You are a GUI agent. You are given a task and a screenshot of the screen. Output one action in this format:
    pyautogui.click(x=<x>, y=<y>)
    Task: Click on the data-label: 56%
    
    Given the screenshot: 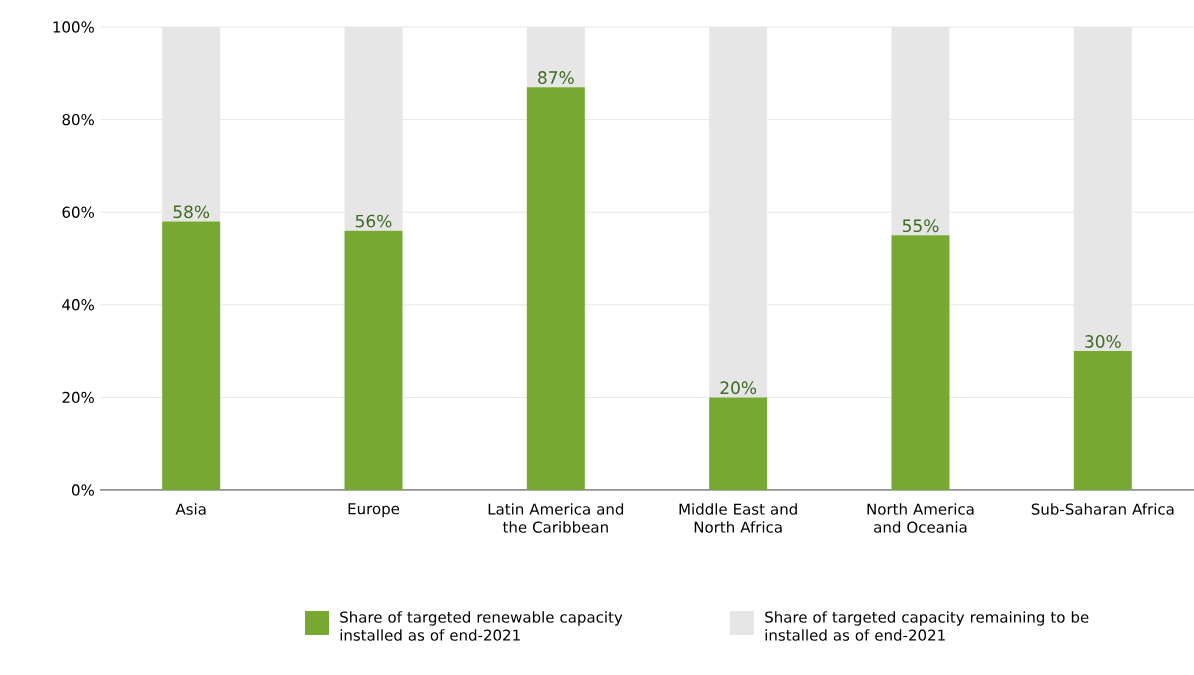 What is the action you would take?
    pyautogui.click(x=373, y=221)
    